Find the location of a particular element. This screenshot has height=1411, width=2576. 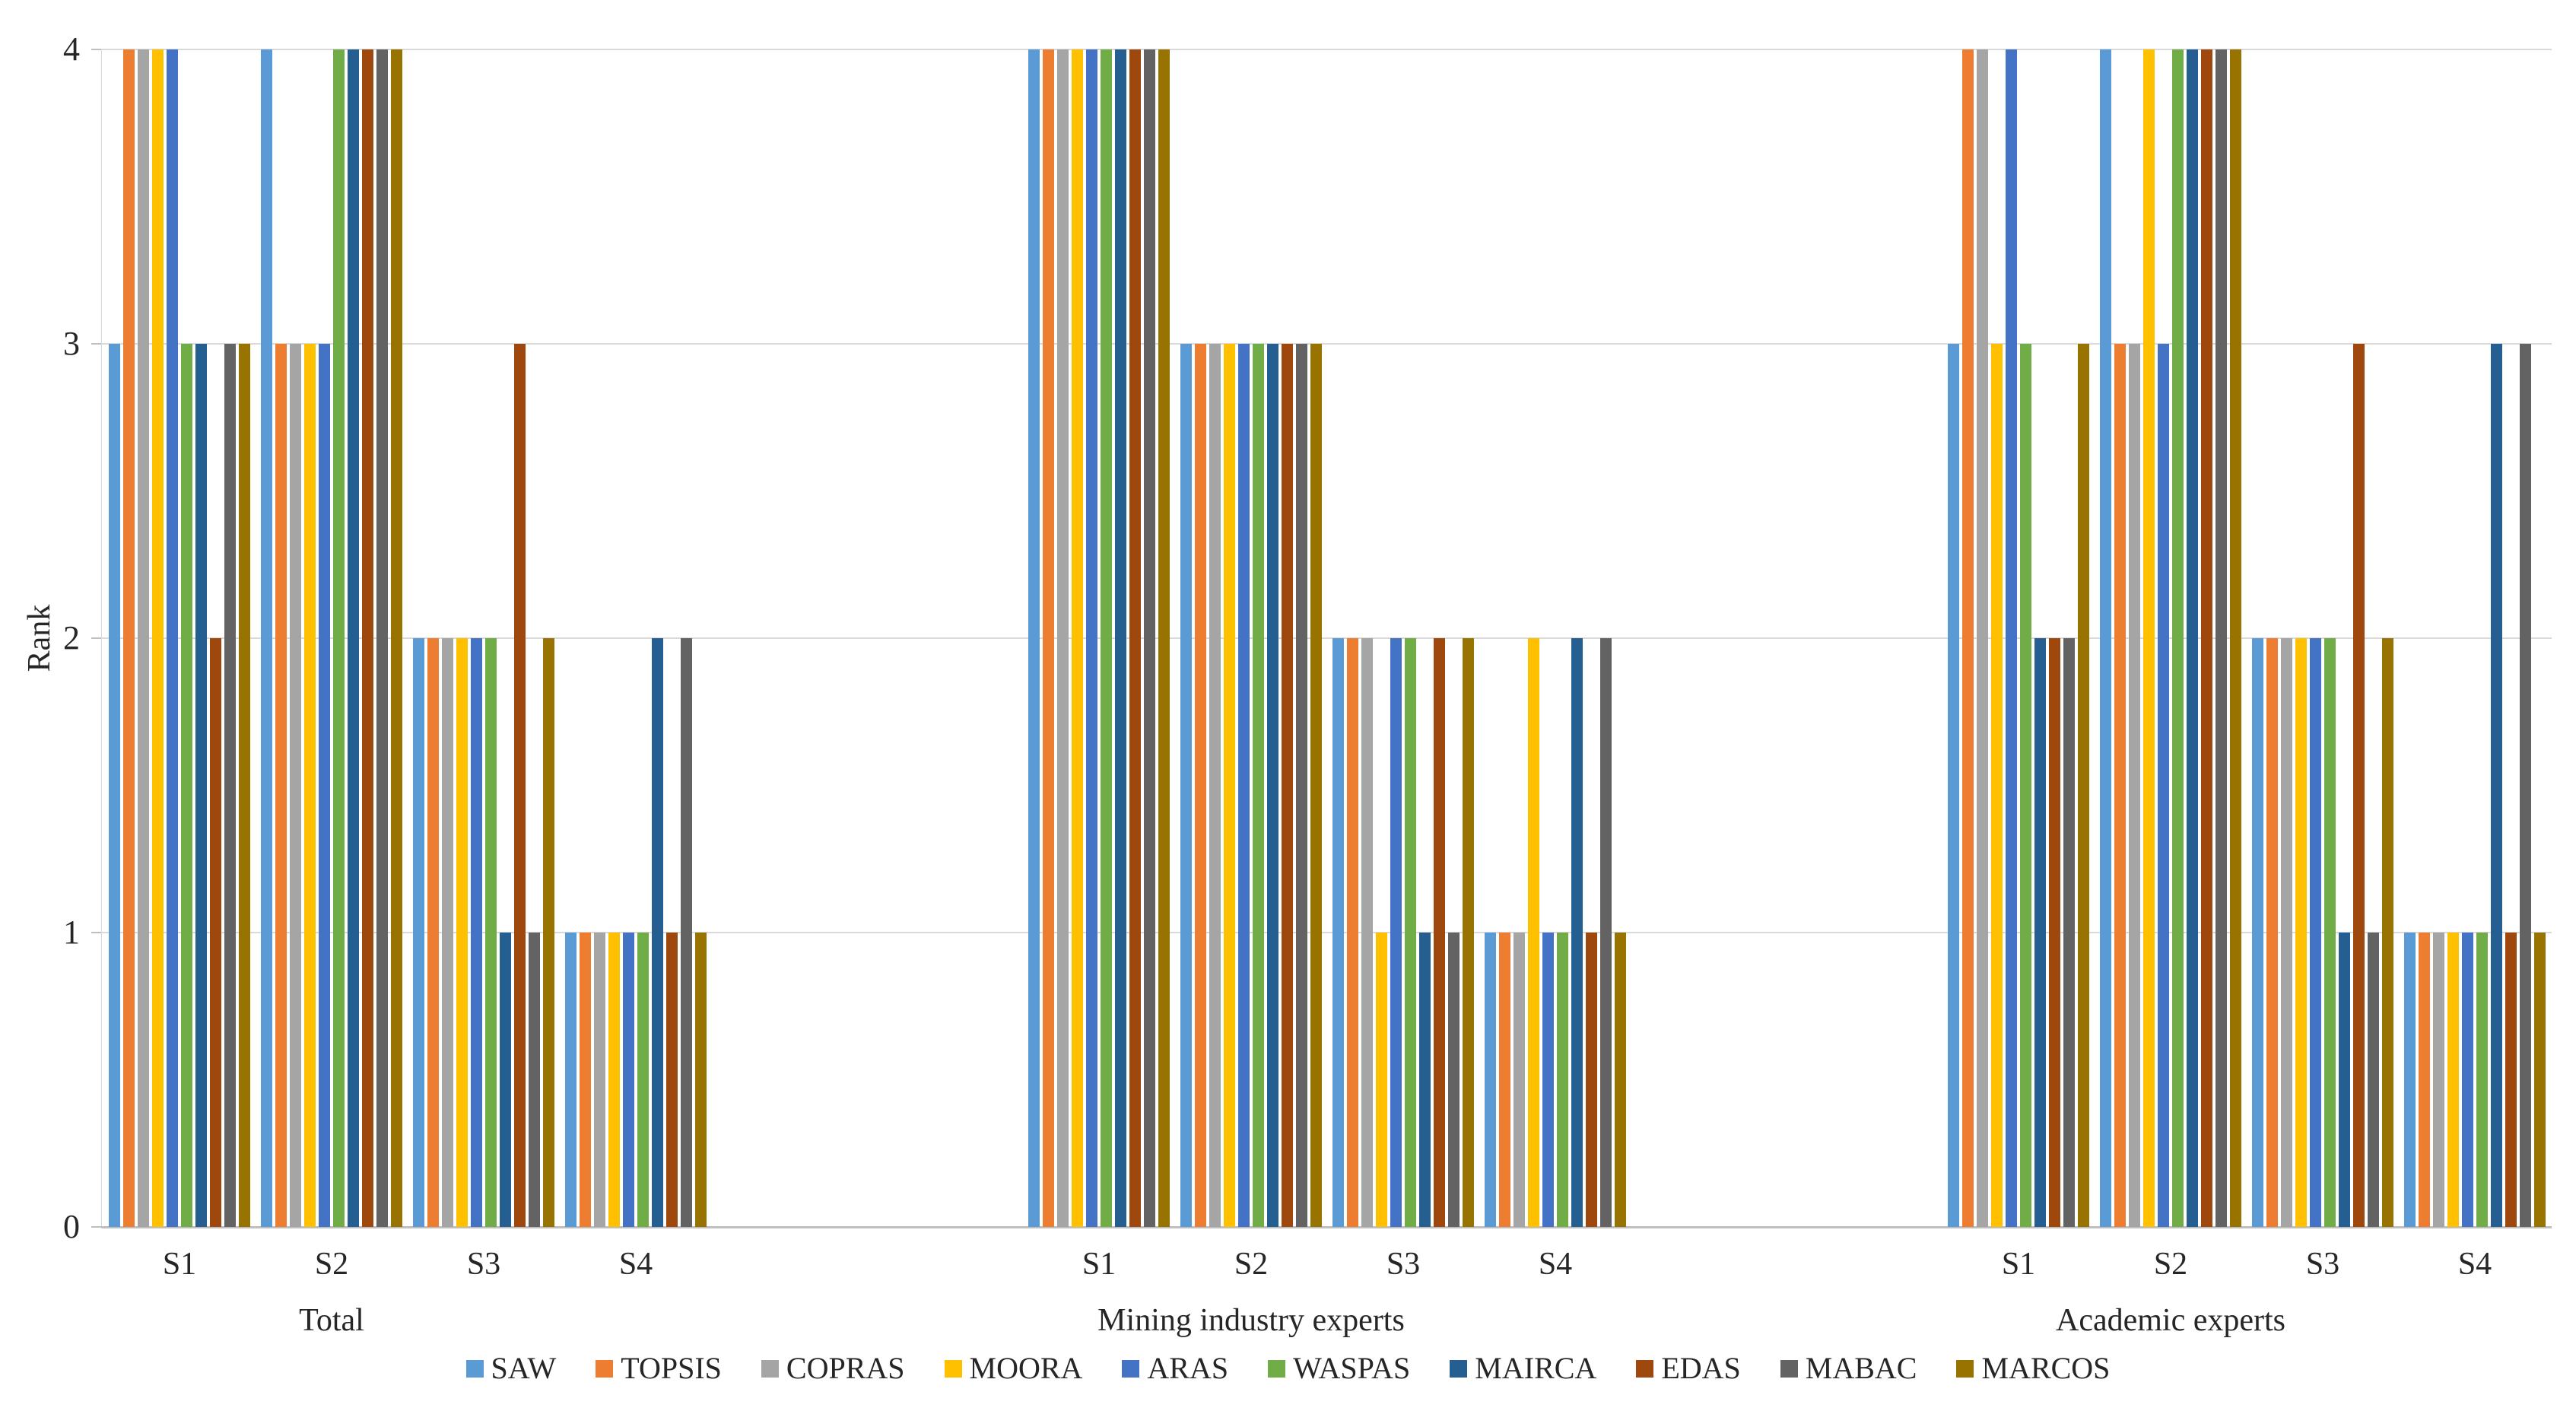

category-label-s4: S4 is located at coordinates (635, 1264).